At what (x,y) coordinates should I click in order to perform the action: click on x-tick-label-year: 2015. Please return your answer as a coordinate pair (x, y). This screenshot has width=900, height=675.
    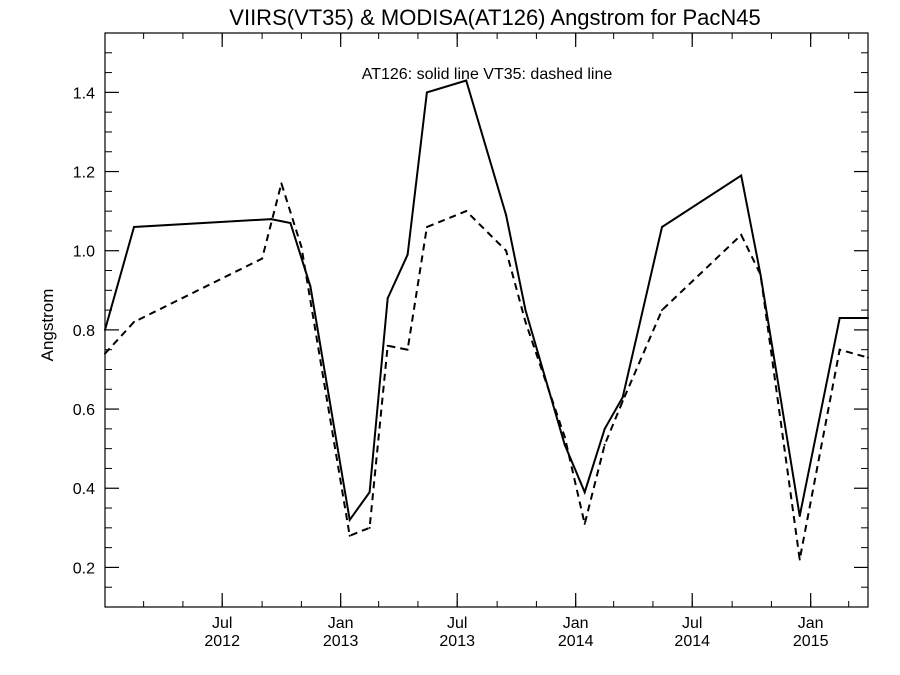
    Looking at the image, I should click on (811, 641).